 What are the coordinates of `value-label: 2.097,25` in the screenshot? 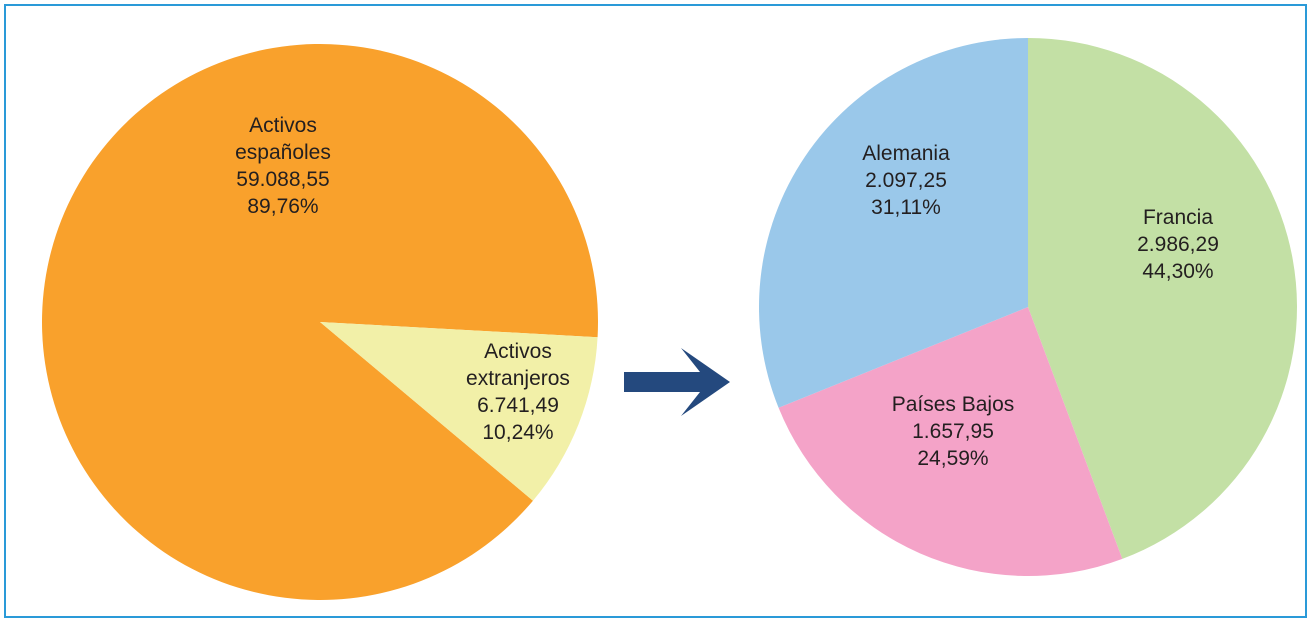 It's located at (906, 180).